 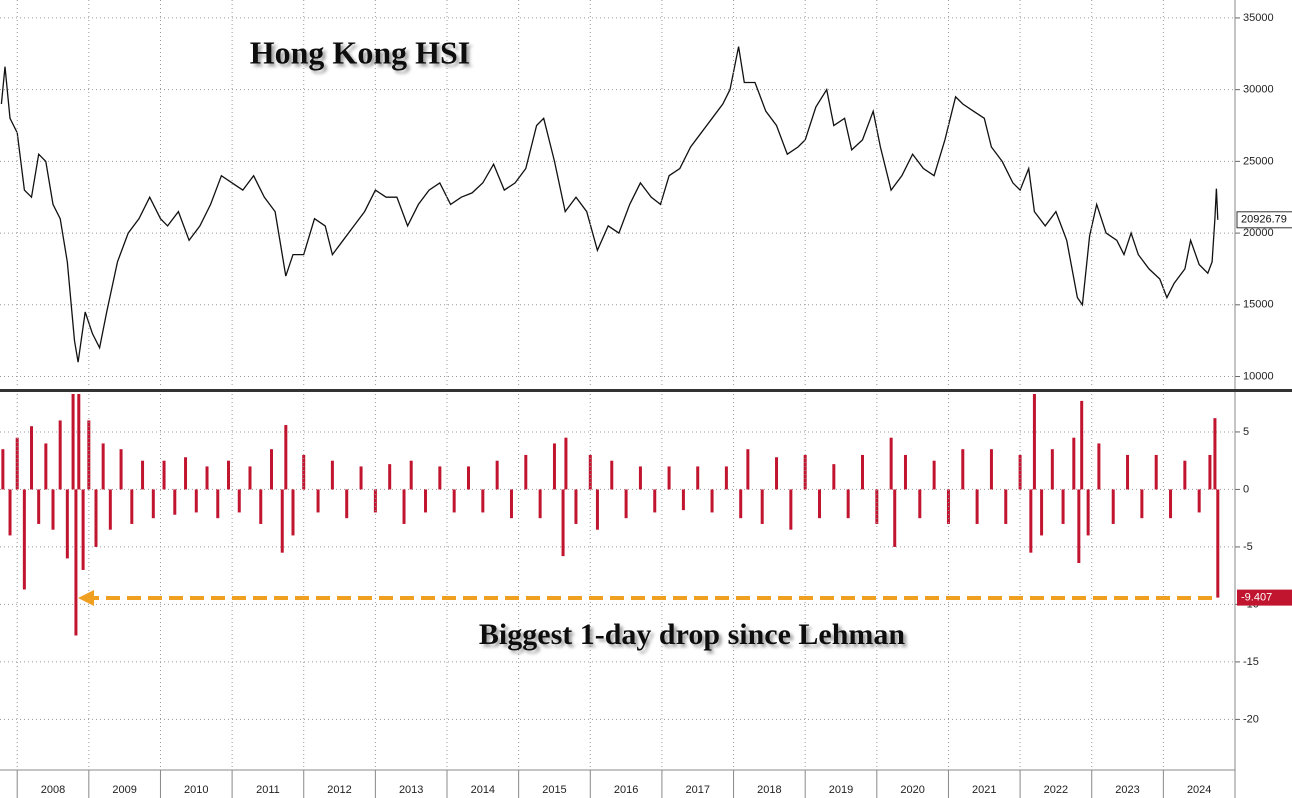 I want to click on x-tick-label: 2024, so click(x=1199, y=790).